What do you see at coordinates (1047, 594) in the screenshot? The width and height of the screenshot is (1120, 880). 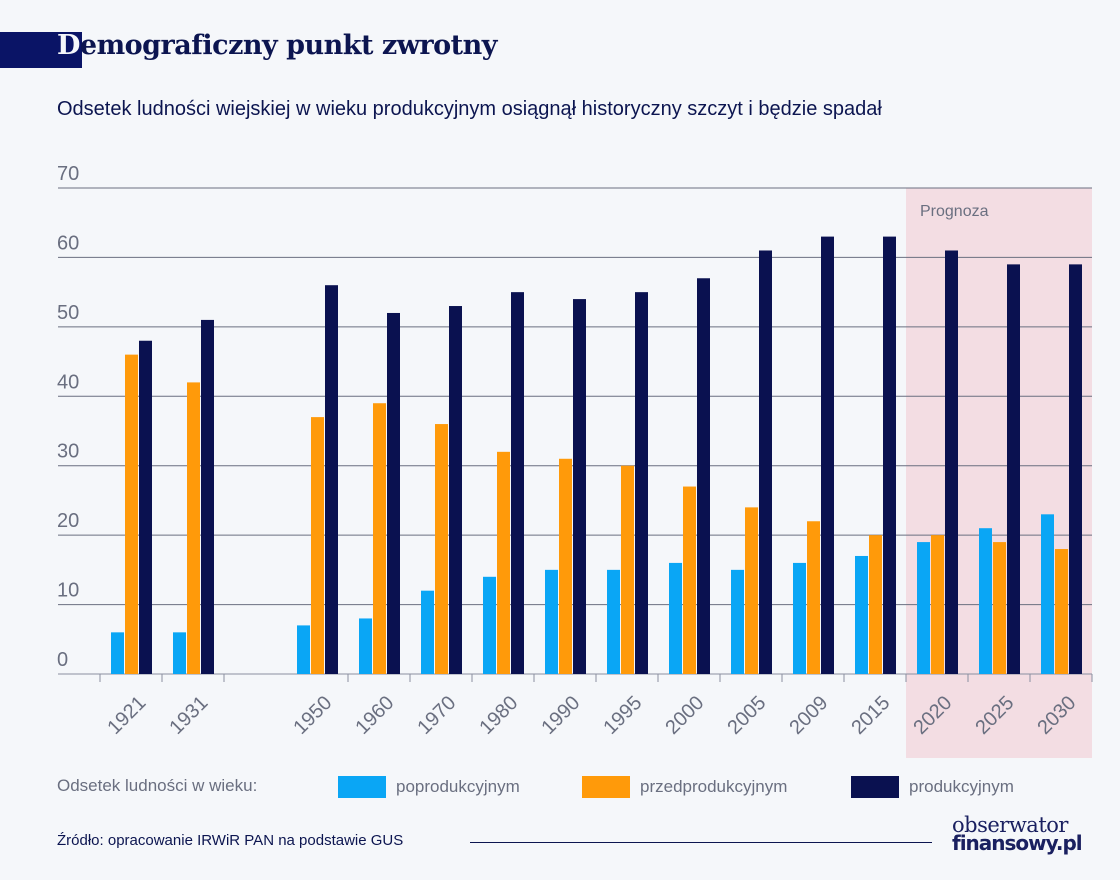 I see `bar-poprodukcyjnym-2030` at bounding box center [1047, 594].